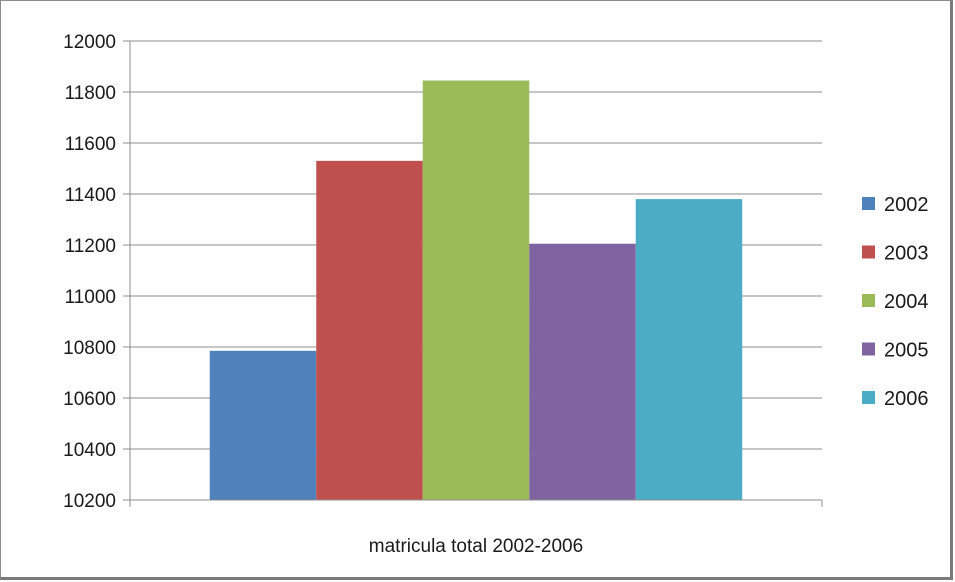  Describe the element at coordinates (906, 351) in the screenshot. I see `legend-label-2005: 2005` at that location.